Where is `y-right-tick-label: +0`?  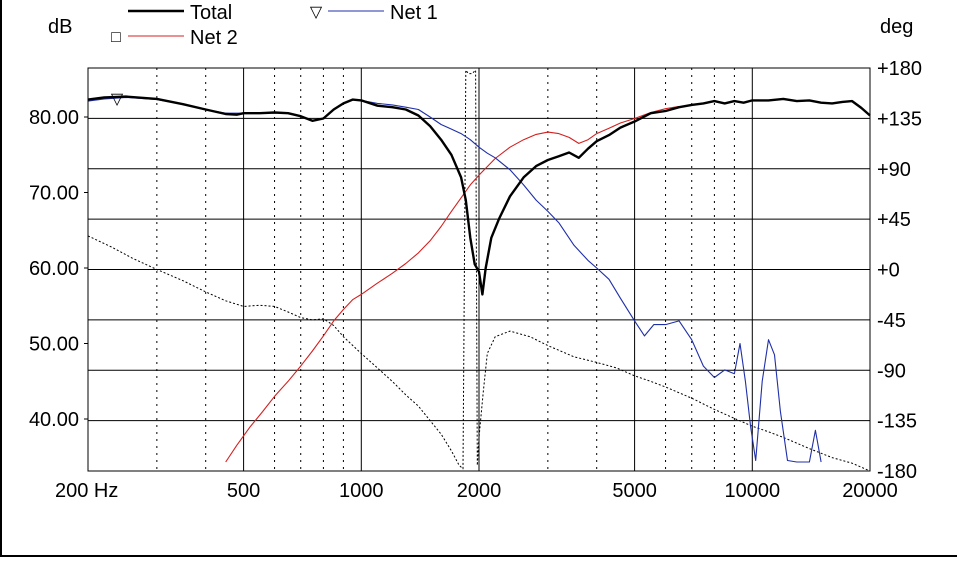
y-right-tick-label: +0 is located at coordinates (888, 271).